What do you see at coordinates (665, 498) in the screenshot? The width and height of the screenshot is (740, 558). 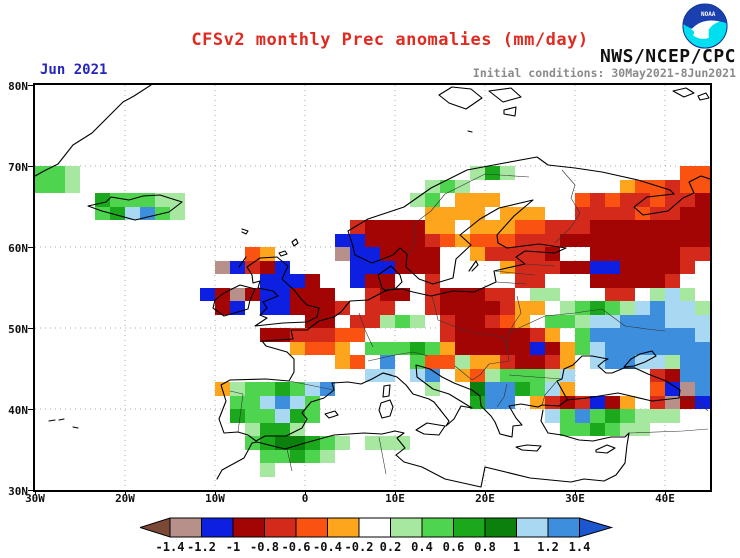 I see `lon-tick-label: 40E` at bounding box center [665, 498].